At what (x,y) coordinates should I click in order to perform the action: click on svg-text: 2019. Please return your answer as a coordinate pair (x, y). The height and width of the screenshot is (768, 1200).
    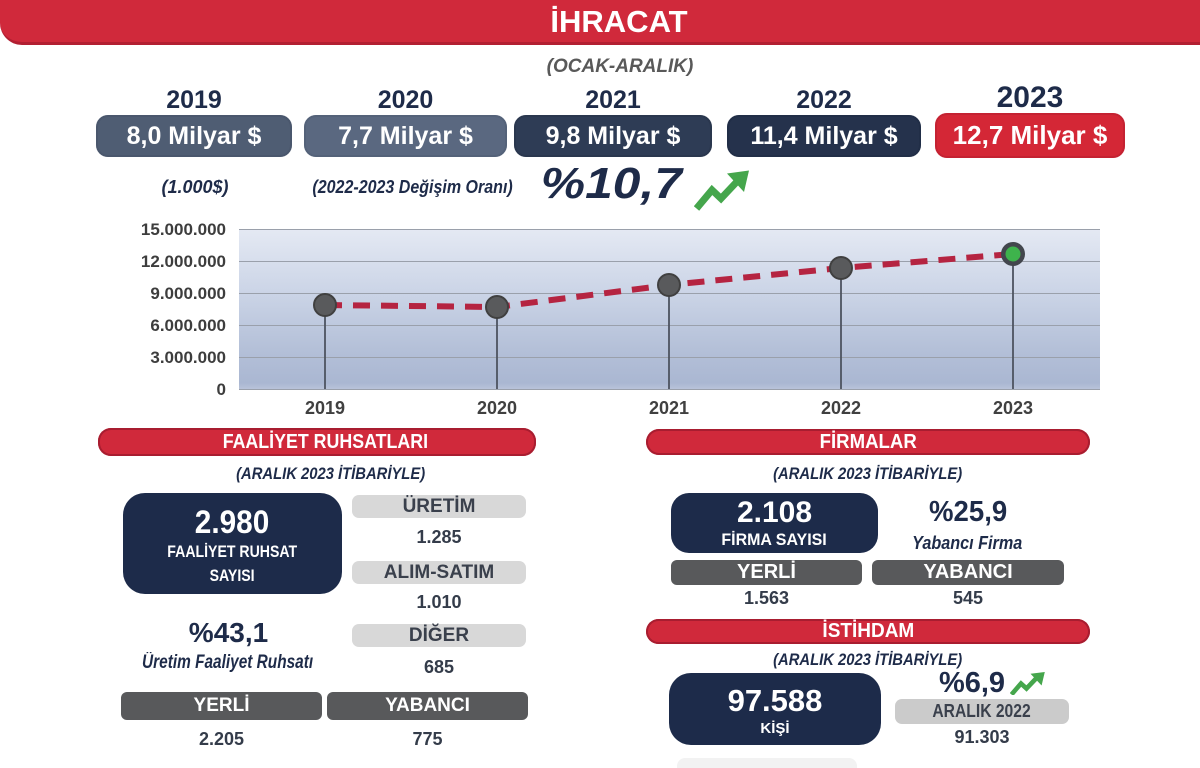
    Looking at the image, I should click on (325, 408).